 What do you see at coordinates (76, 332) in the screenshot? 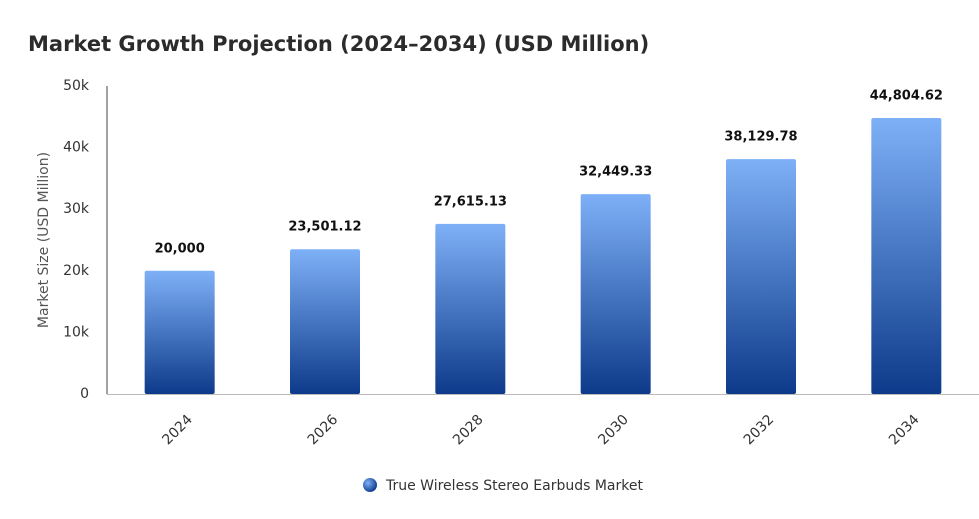
I see `y-tick-label: 10k` at bounding box center [76, 332].